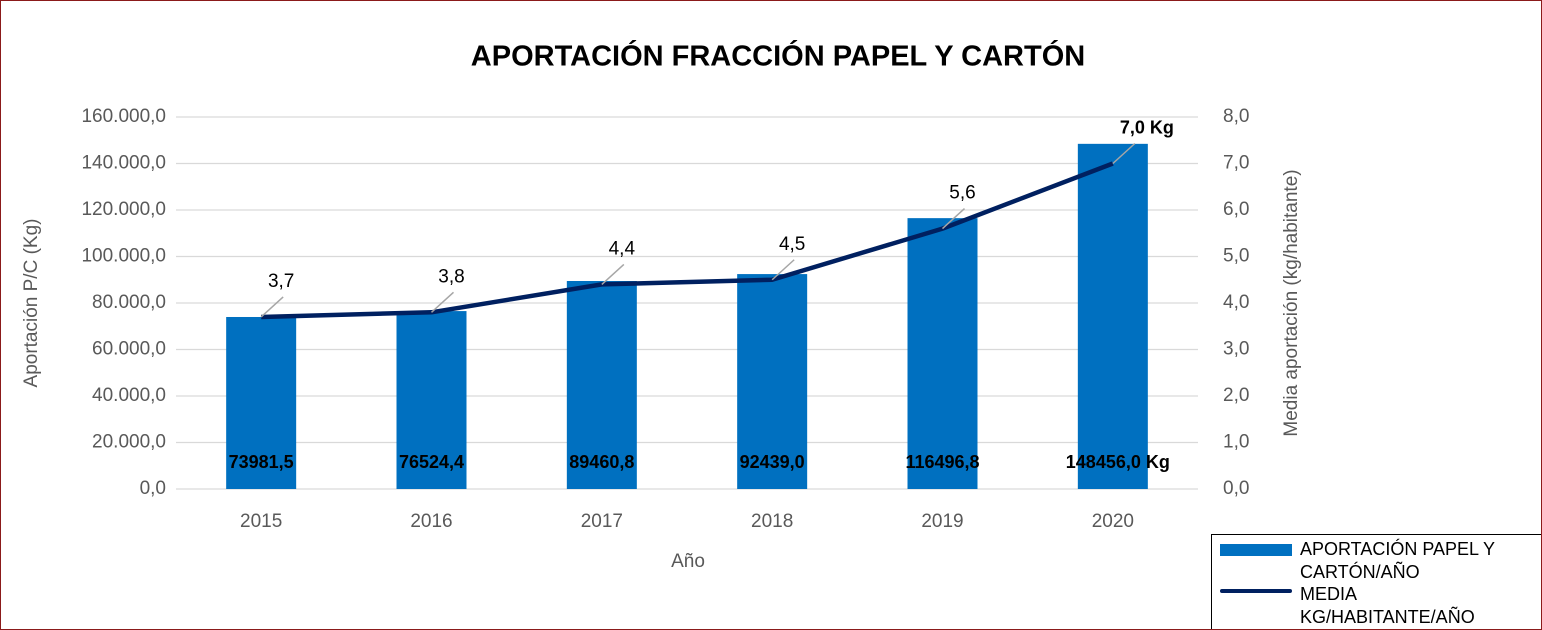  What do you see at coordinates (1397, 560) in the screenshot?
I see `legend-label: APORTACIÓN PAPEL Y CARTÓN/AÑO` at bounding box center [1397, 560].